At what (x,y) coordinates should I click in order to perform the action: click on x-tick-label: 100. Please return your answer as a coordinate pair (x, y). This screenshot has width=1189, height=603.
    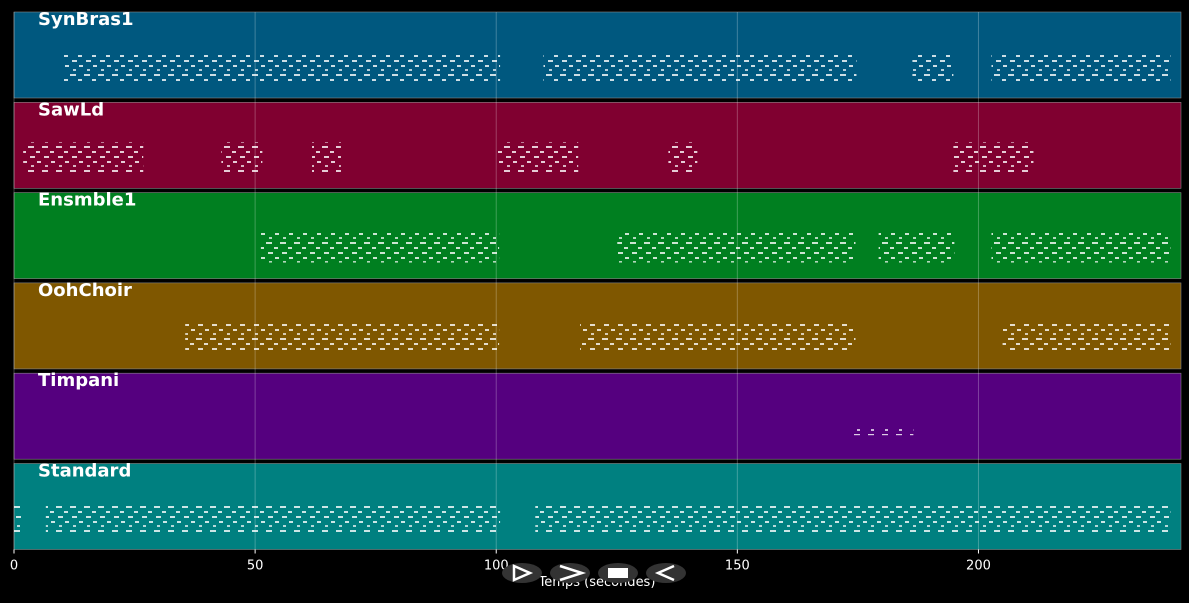
    Looking at the image, I should click on (496, 566).